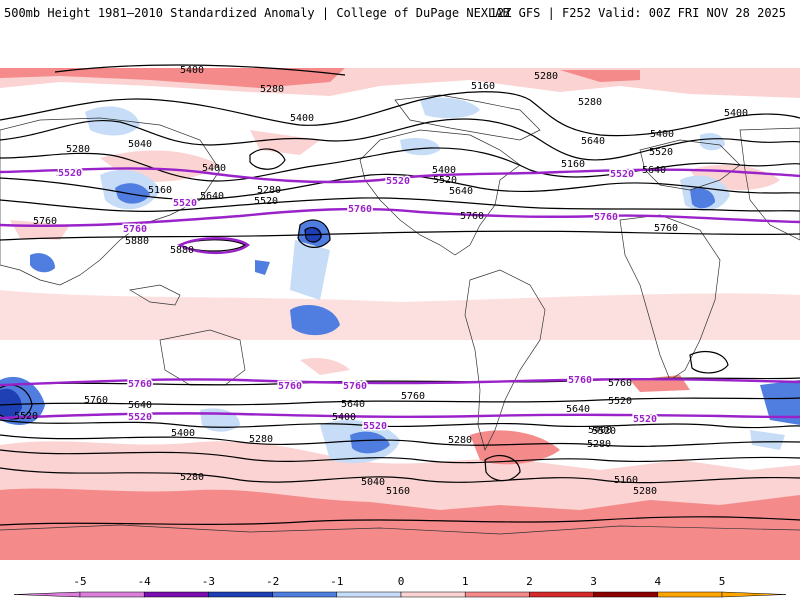 This screenshot has width=800, height=600. What do you see at coordinates (529, 581) in the screenshot?
I see `colorbar-tick-label: 2` at bounding box center [529, 581].